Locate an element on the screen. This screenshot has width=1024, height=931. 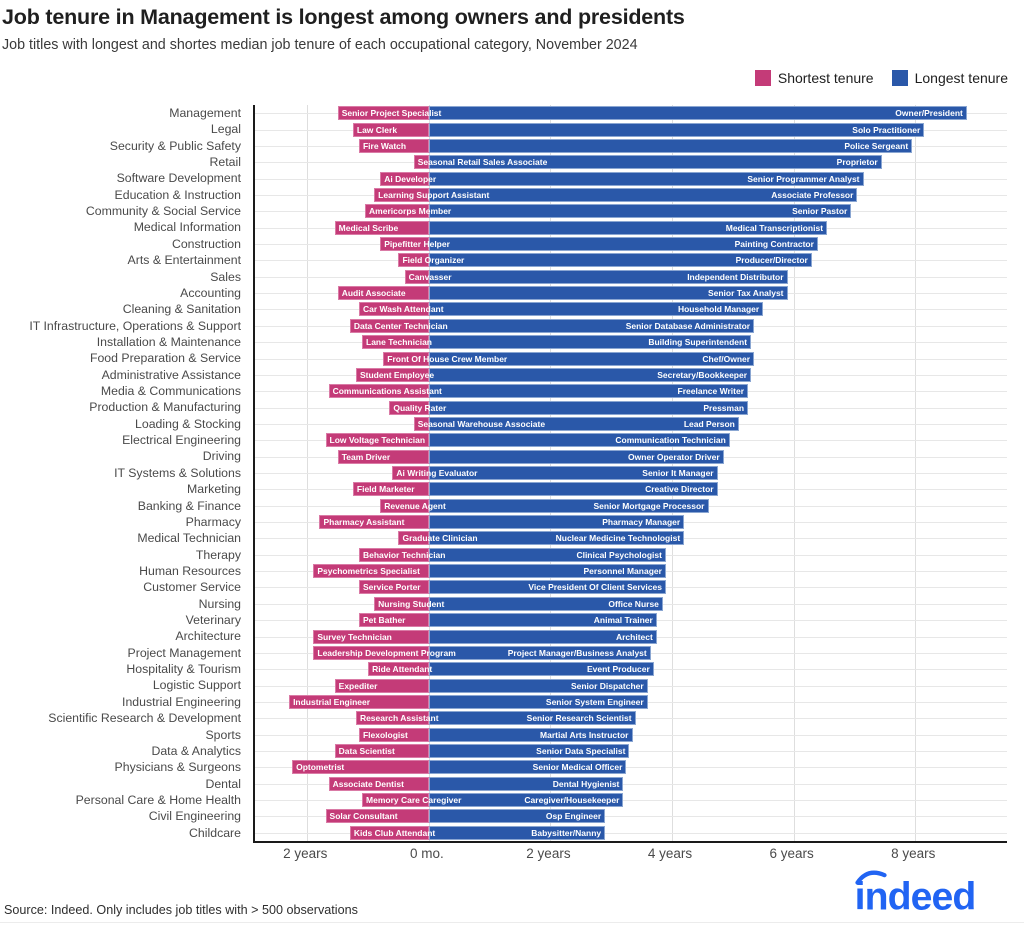
shortest-bar-label: Service Porter is located at coordinates (391, 587).